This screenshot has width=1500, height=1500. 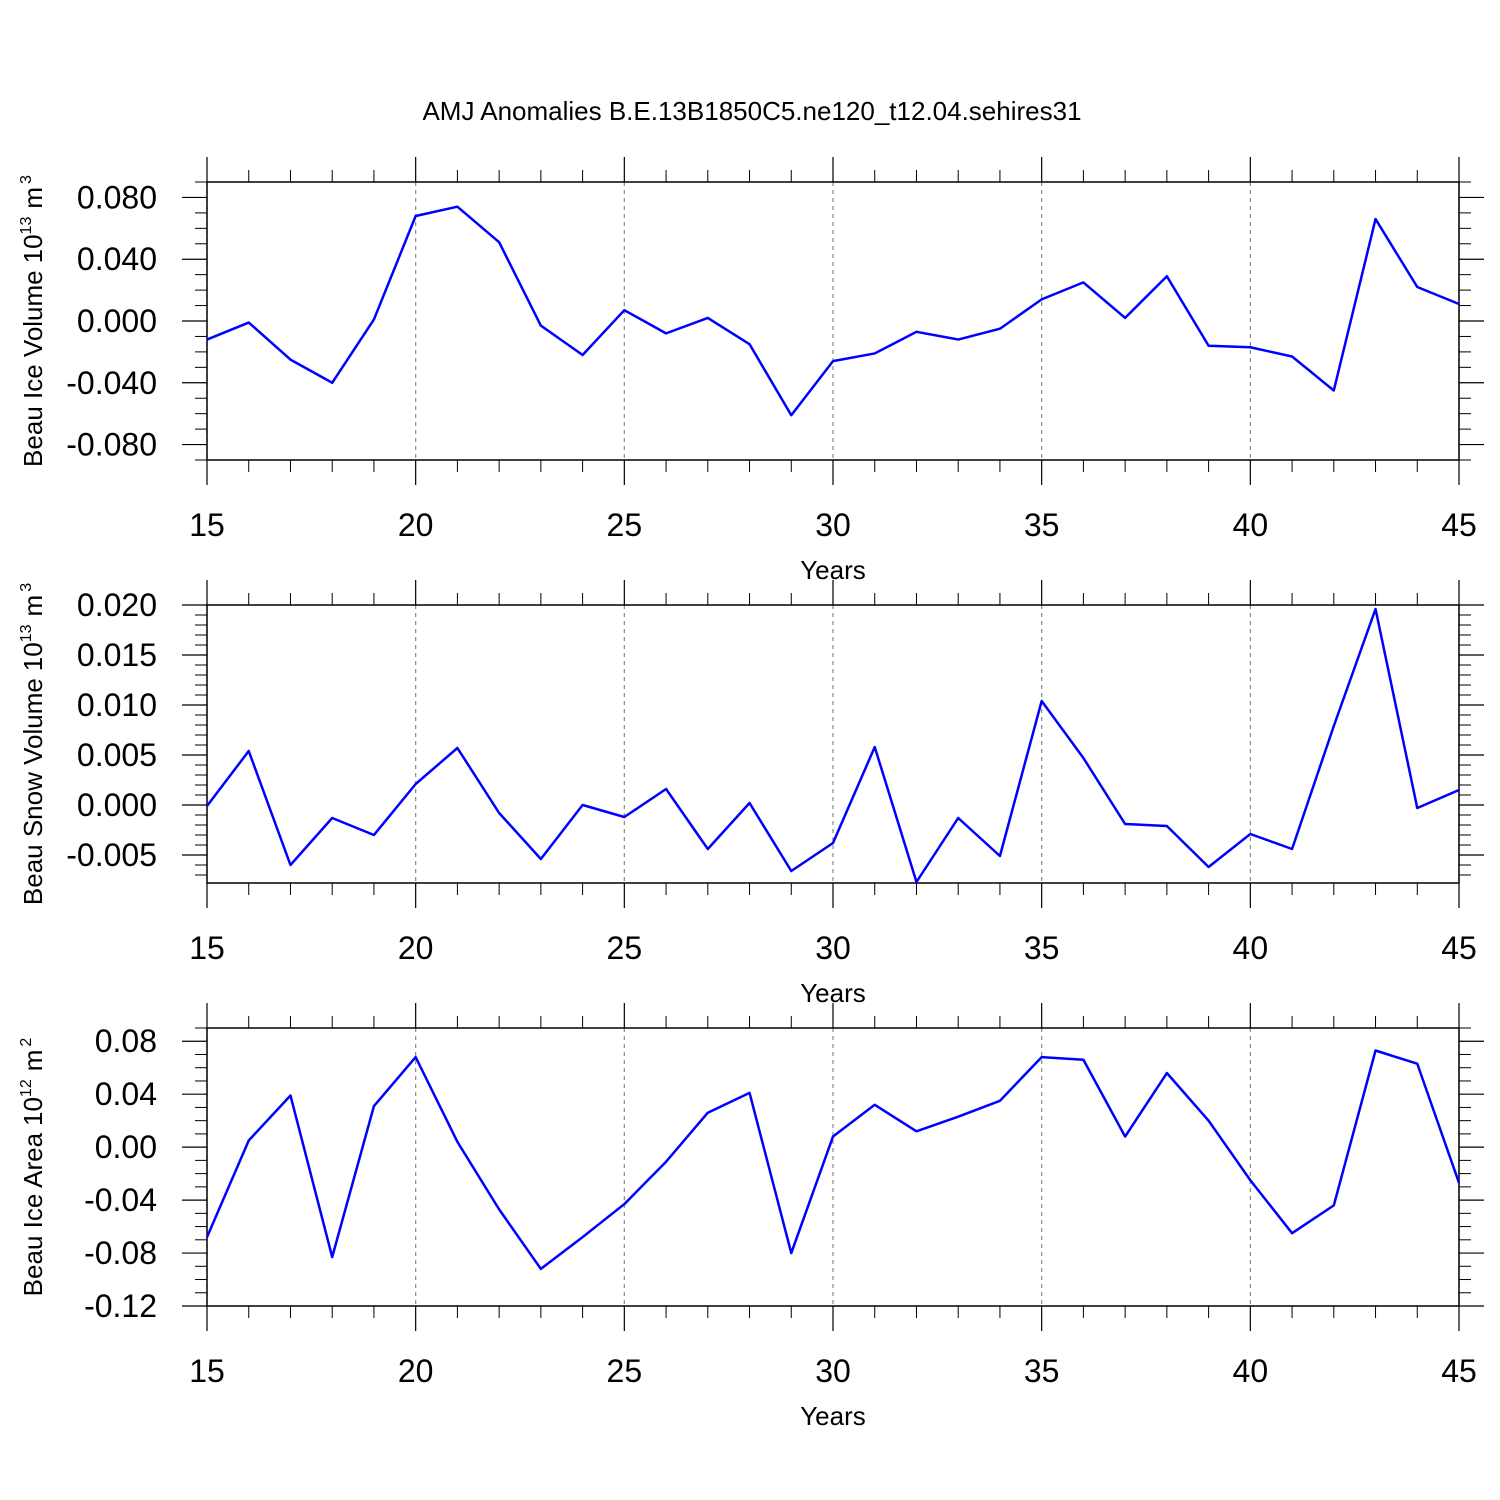 I want to click on y-axis-label-text: Beau Ice Area, so click(x=33, y=1214).